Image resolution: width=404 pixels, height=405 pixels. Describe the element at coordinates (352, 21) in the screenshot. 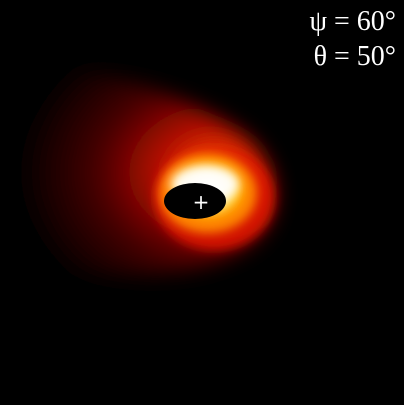

I see `psi-label: ψ = 60°` at that location.